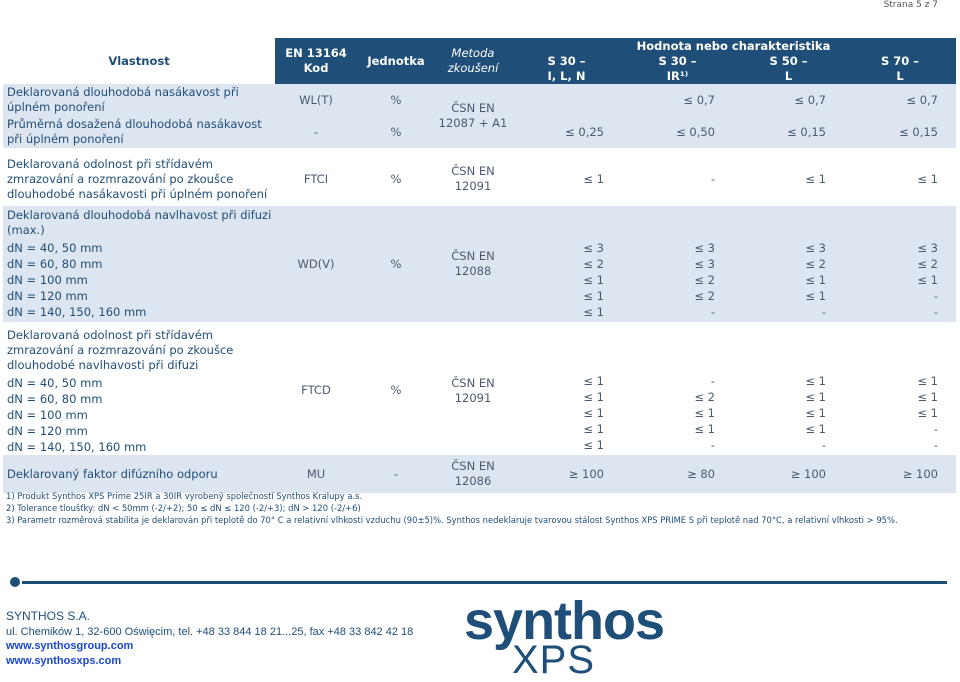 Image resolution: width=960 pixels, height=682 pixels. What do you see at coordinates (910, 5) in the screenshot?
I see `page-number: Strana 5 z 7` at bounding box center [910, 5].